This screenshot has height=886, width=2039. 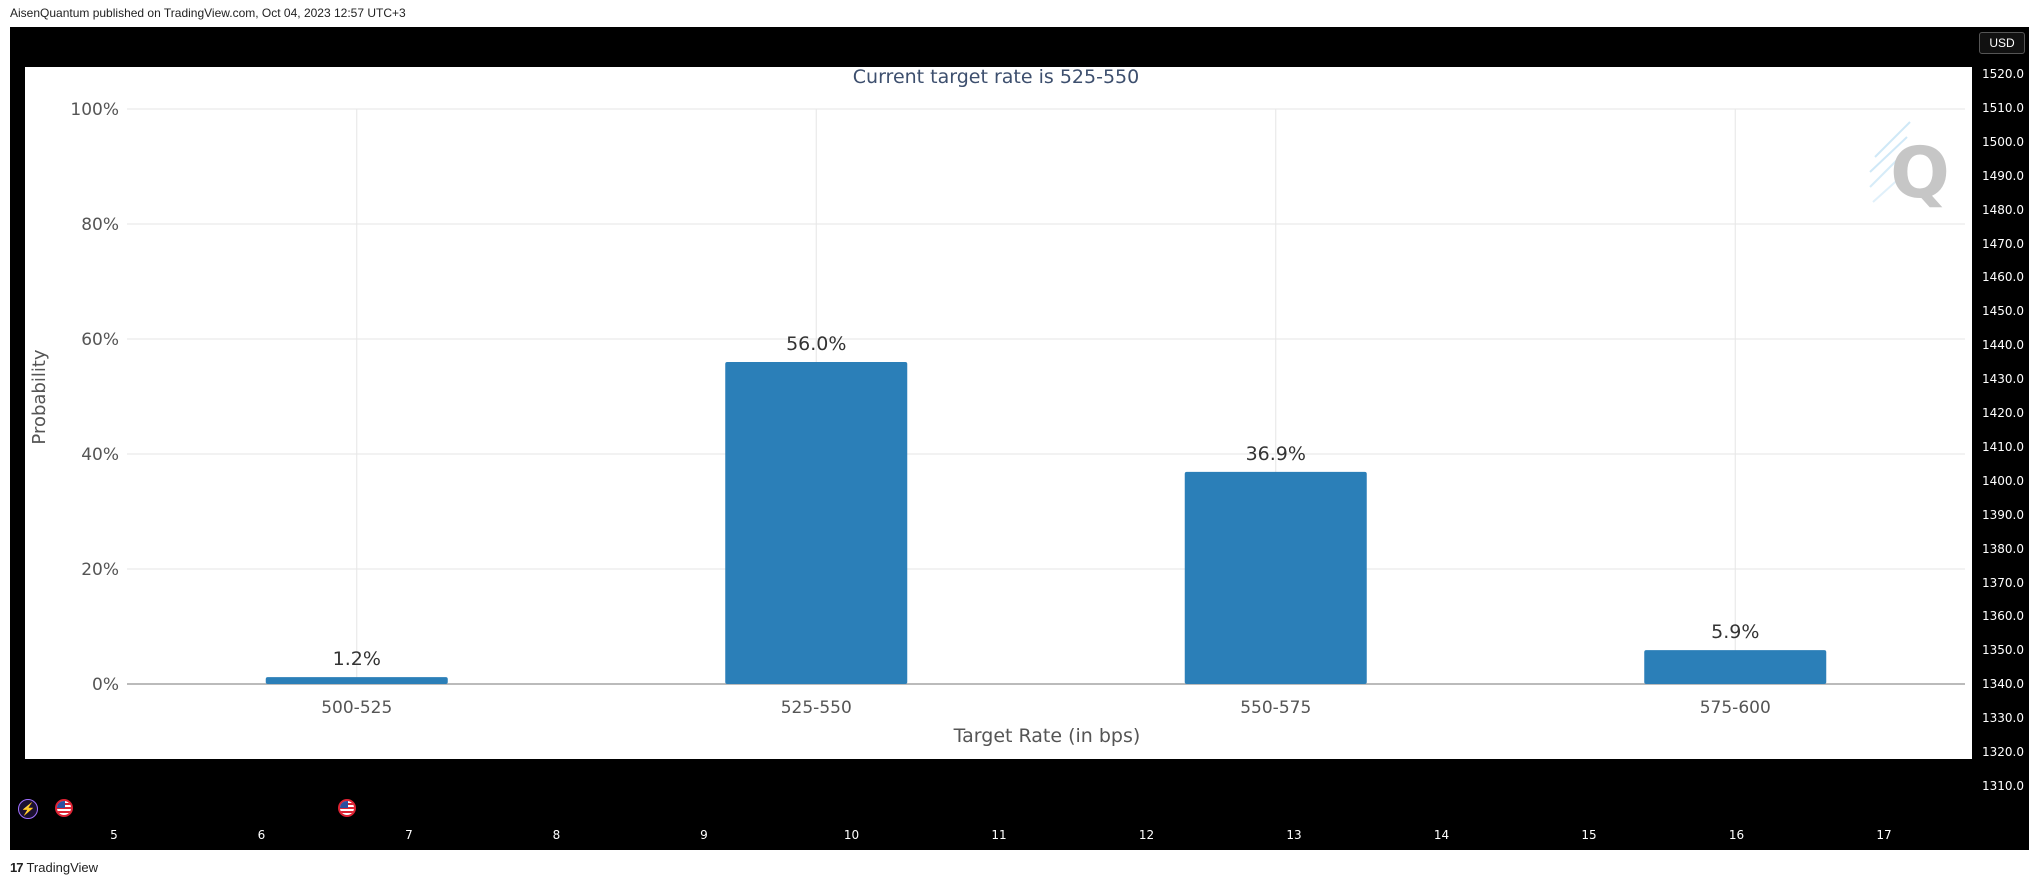 What do you see at coordinates (1294, 835) in the screenshot?
I see `time-tick-label: 13` at bounding box center [1294, 835].